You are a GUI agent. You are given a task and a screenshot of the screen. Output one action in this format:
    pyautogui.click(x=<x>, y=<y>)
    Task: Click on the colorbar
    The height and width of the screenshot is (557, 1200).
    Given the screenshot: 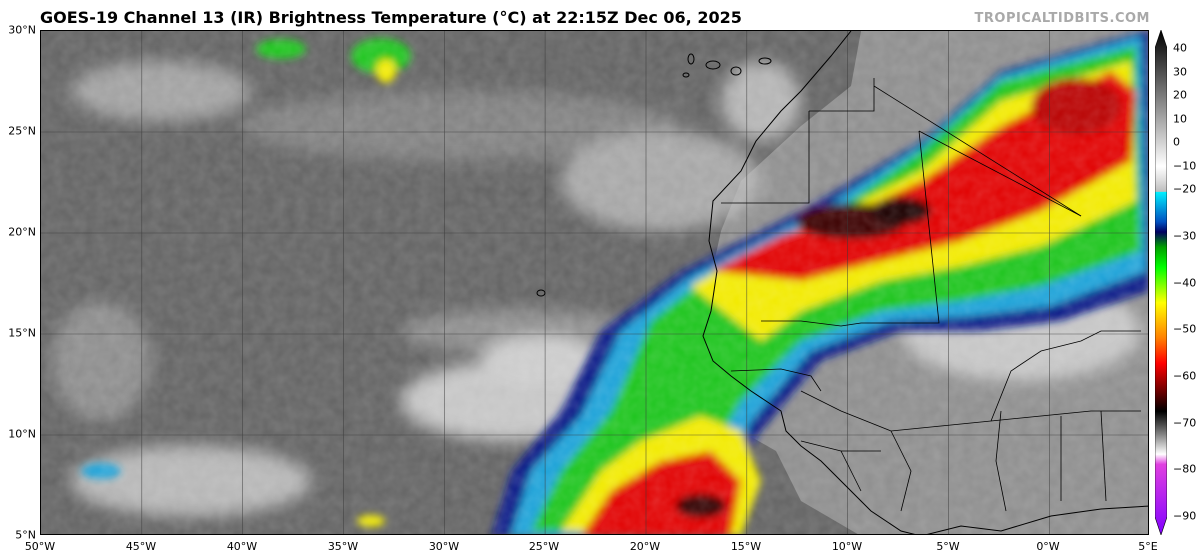 What is the action you would take?
    pyautogui.click(x=1161, y=282)
    